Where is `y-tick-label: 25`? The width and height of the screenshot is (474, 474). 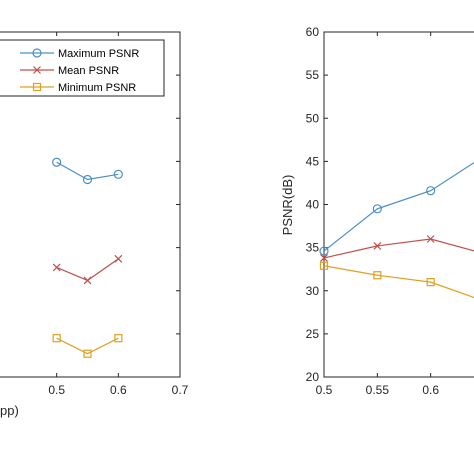 y-tick-label: 25 is located at coordinates (313, 334).